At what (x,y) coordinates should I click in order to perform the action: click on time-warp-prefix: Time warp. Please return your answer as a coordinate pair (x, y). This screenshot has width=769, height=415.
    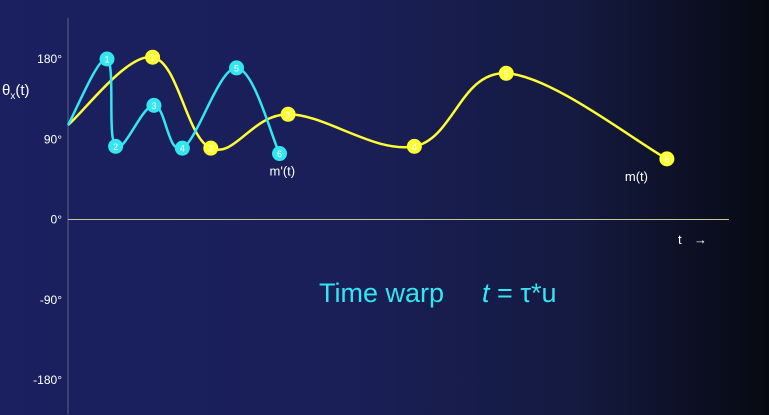
    Looking at the image, I should click on (381, 293).